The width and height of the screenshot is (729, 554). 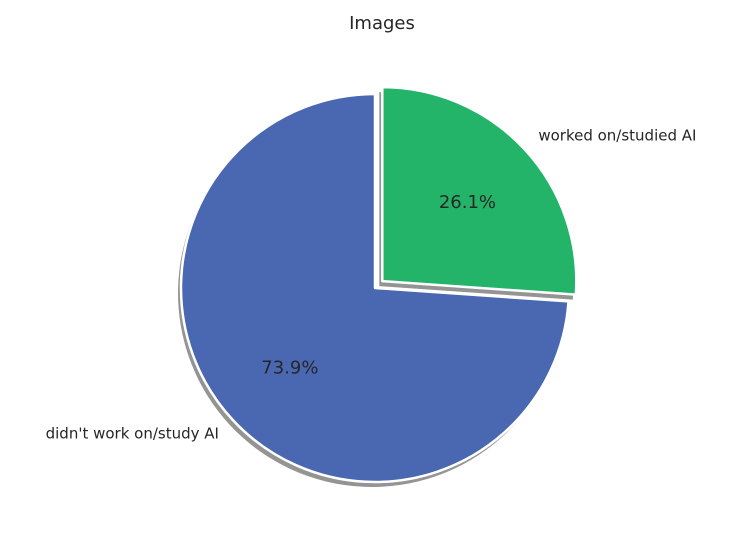 I want to click on slice-label-didn-t-work-on-study-ai: didn't work on/study AI, so click(x=132, y=434).